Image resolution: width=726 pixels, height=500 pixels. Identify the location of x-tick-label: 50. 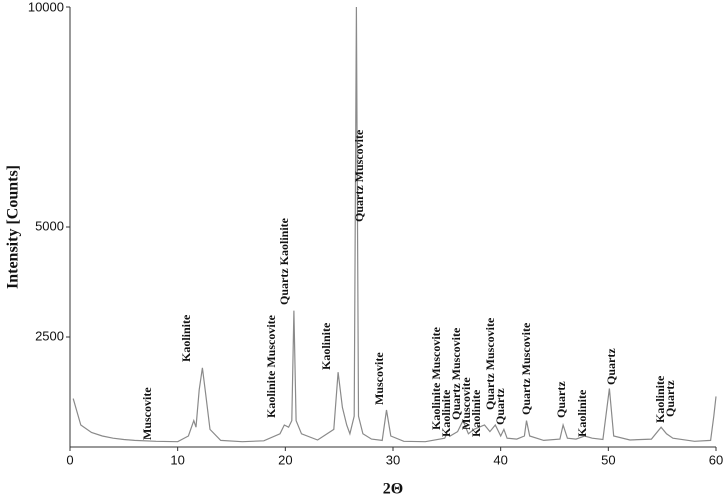
(608, 459).